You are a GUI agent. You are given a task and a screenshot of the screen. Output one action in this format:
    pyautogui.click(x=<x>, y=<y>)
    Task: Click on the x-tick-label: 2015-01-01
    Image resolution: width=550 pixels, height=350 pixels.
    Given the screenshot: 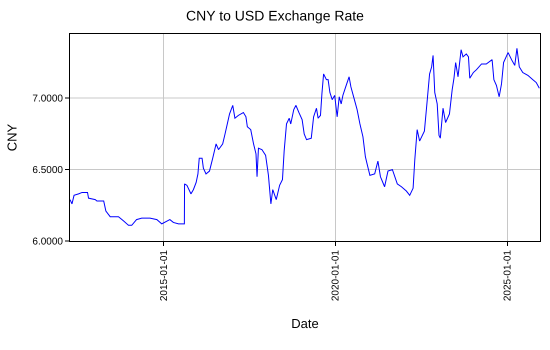 What is the action you would take?
    pyautogui.click(x=164, y=276)
    